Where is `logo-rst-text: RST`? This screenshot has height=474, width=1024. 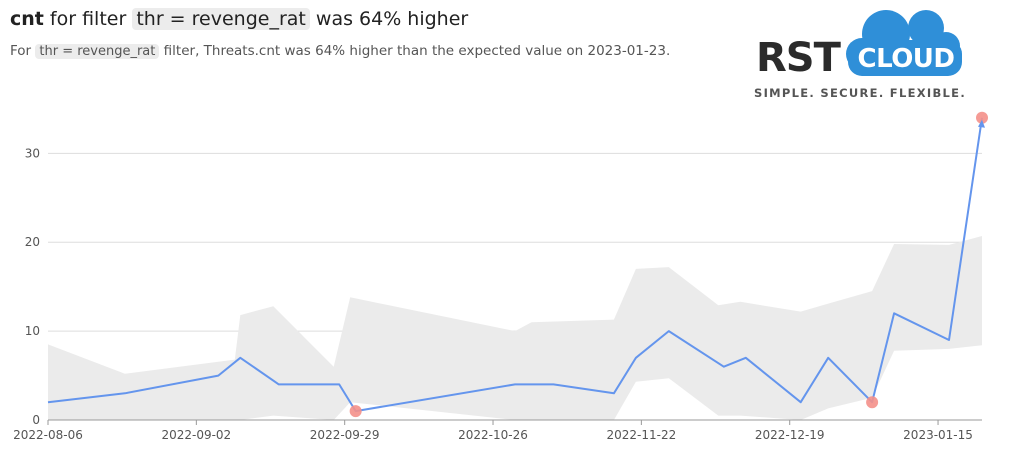
logo-rst-text: RST is located at coordinates (798, 58).